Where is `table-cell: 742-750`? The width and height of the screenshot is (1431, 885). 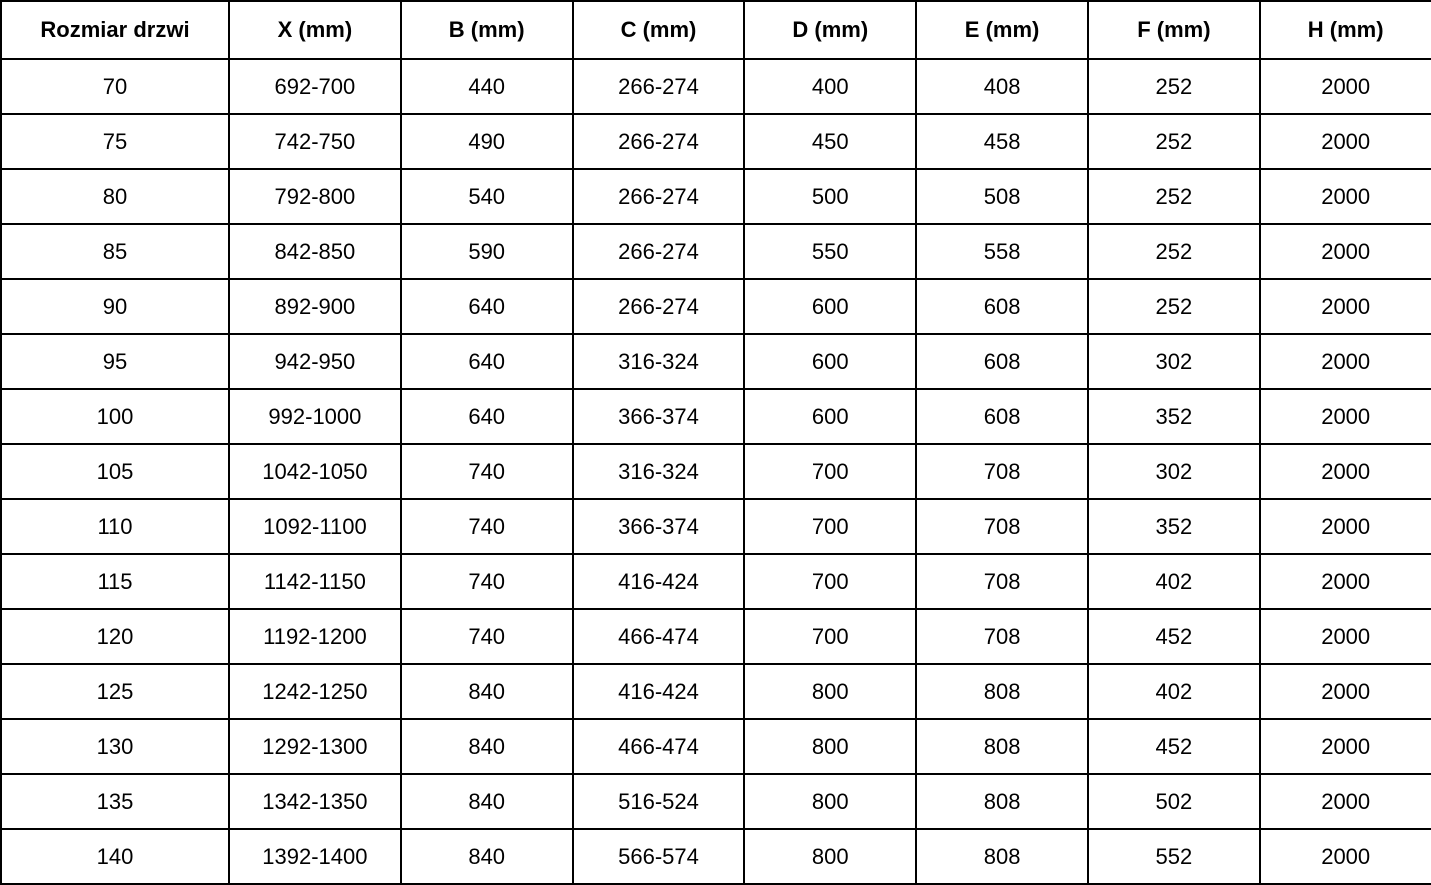
table-cell: 742-750 is located at coordinates (315, 141).